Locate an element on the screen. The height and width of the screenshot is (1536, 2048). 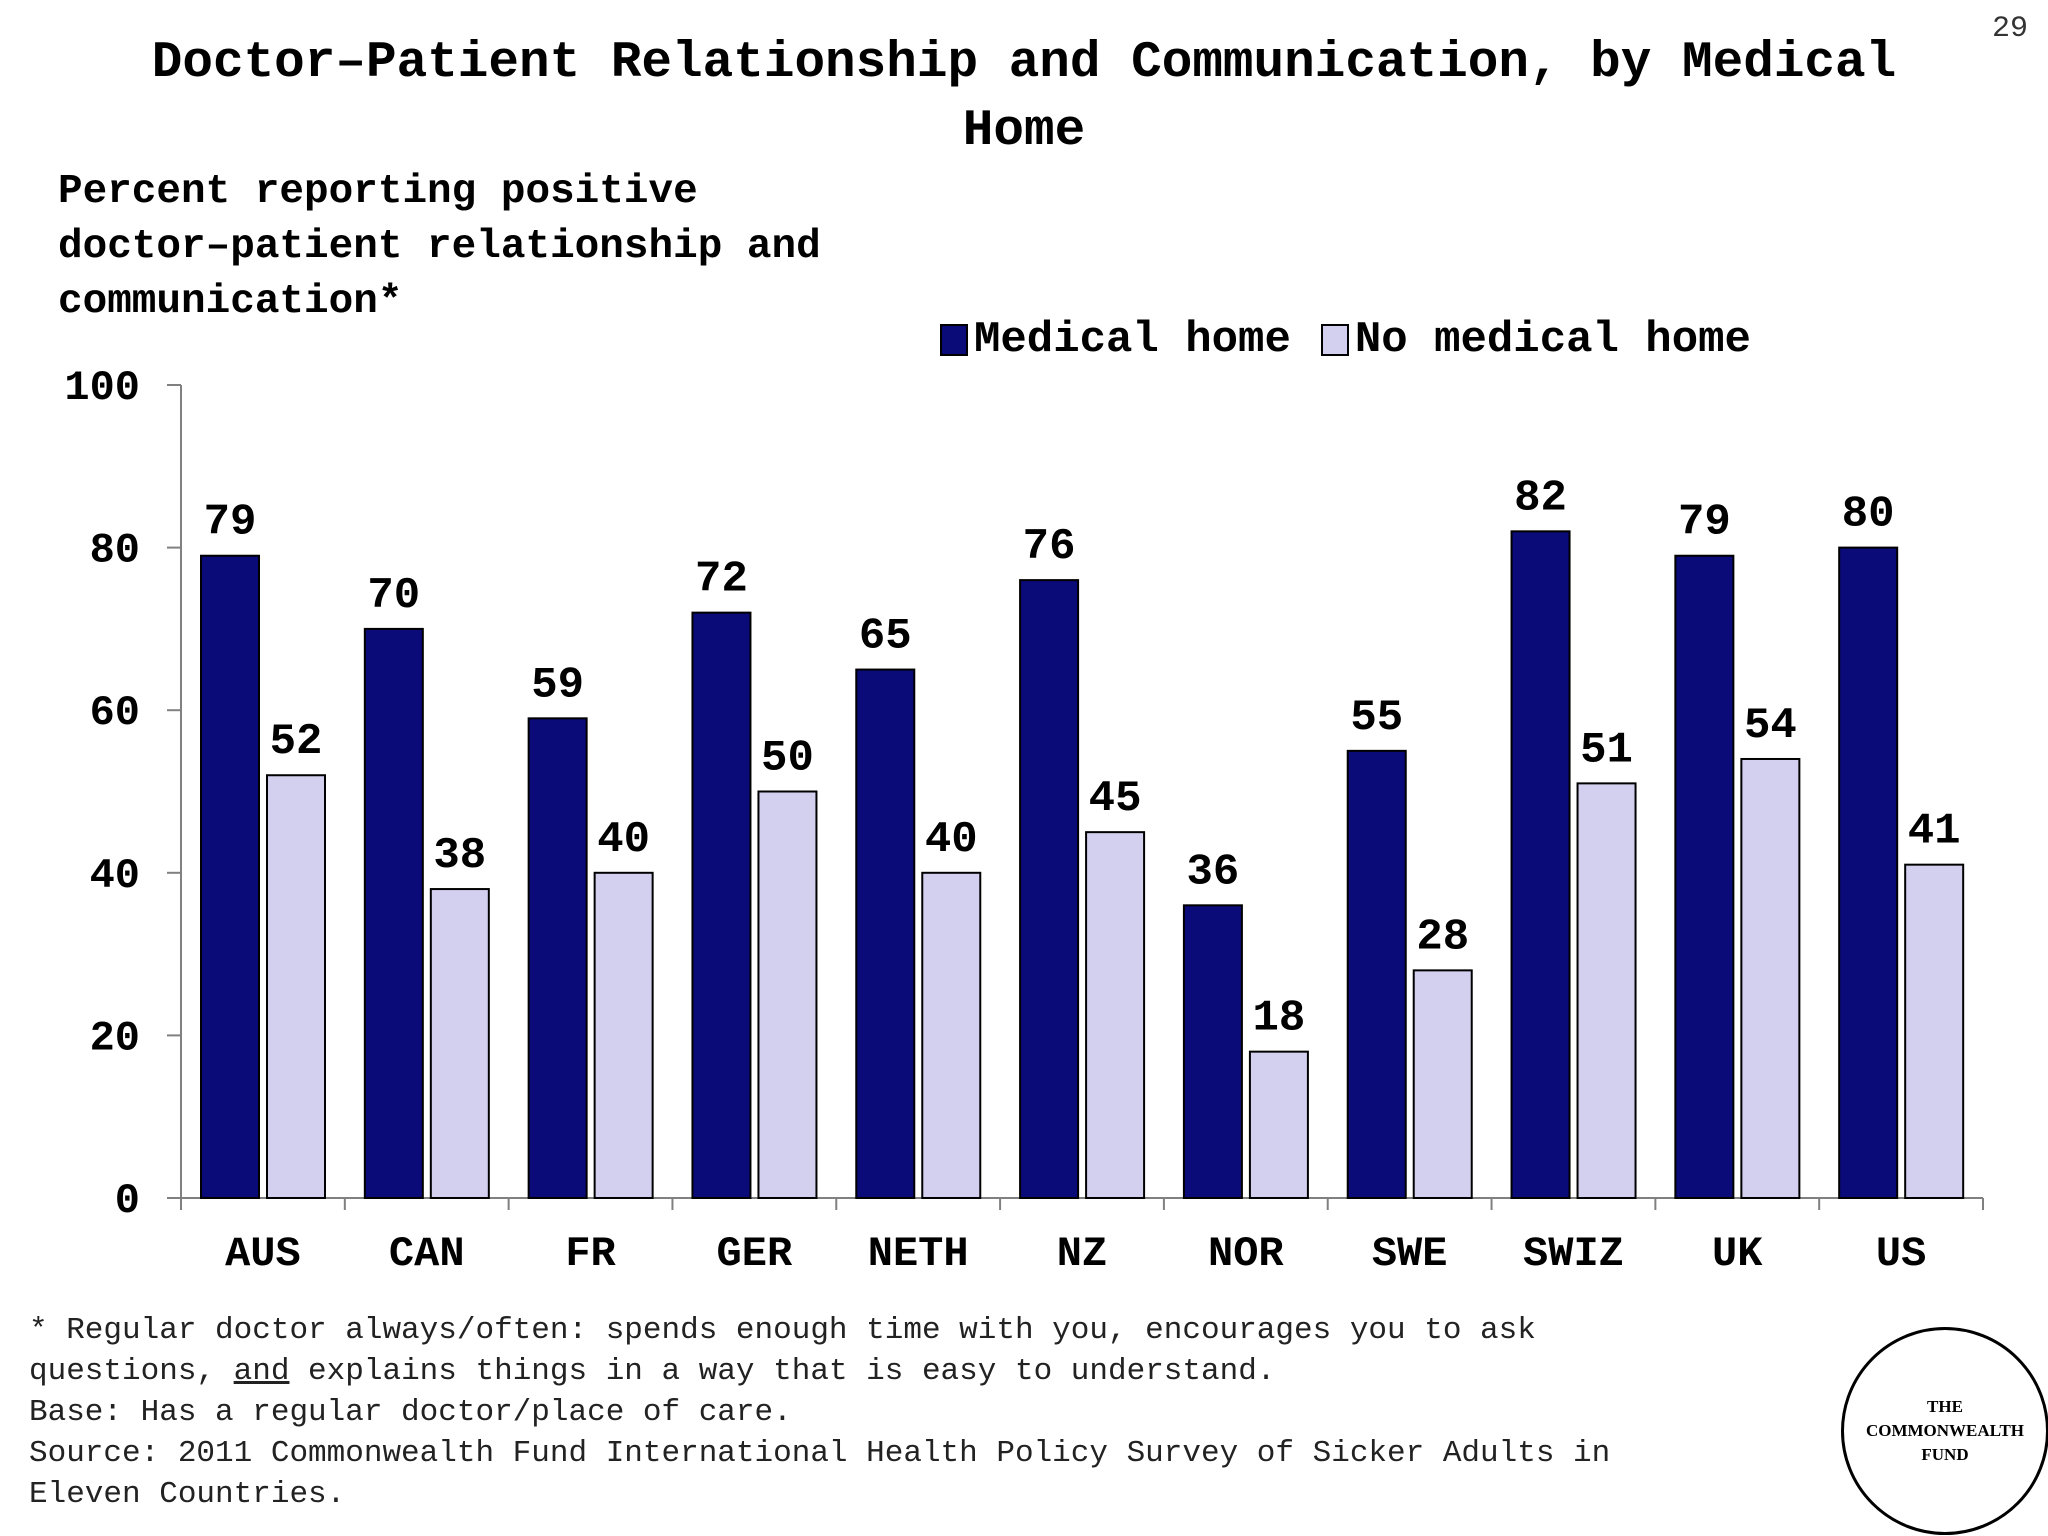
slide-number: 29 is located at coordinates (2009, 29).